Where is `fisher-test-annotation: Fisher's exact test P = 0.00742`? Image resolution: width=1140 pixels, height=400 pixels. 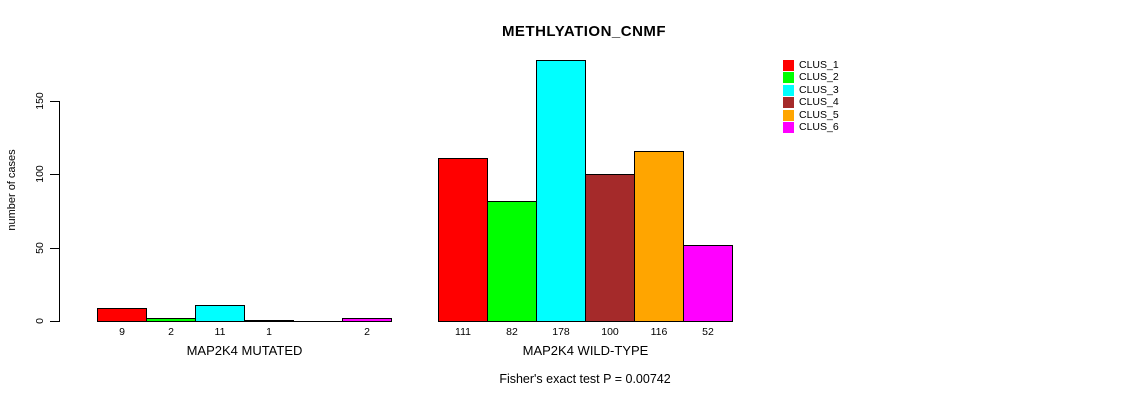
fisher-test-annotation: Fisher's exact test P = 0.00742 is located at coordinates (585, 379).